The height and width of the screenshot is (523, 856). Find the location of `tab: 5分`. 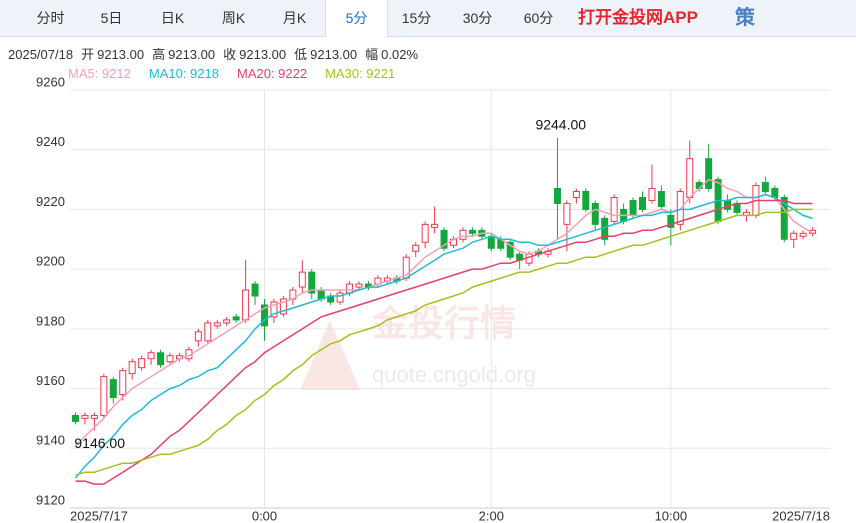

tab: 5分 is located at coordinates (356, 18).